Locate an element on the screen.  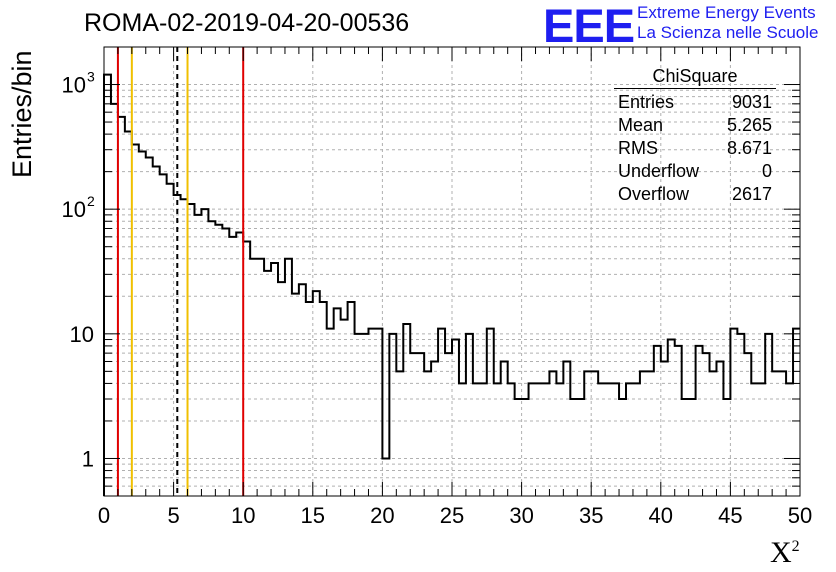
stats-label: Entries is located at coordinates (646, 102).